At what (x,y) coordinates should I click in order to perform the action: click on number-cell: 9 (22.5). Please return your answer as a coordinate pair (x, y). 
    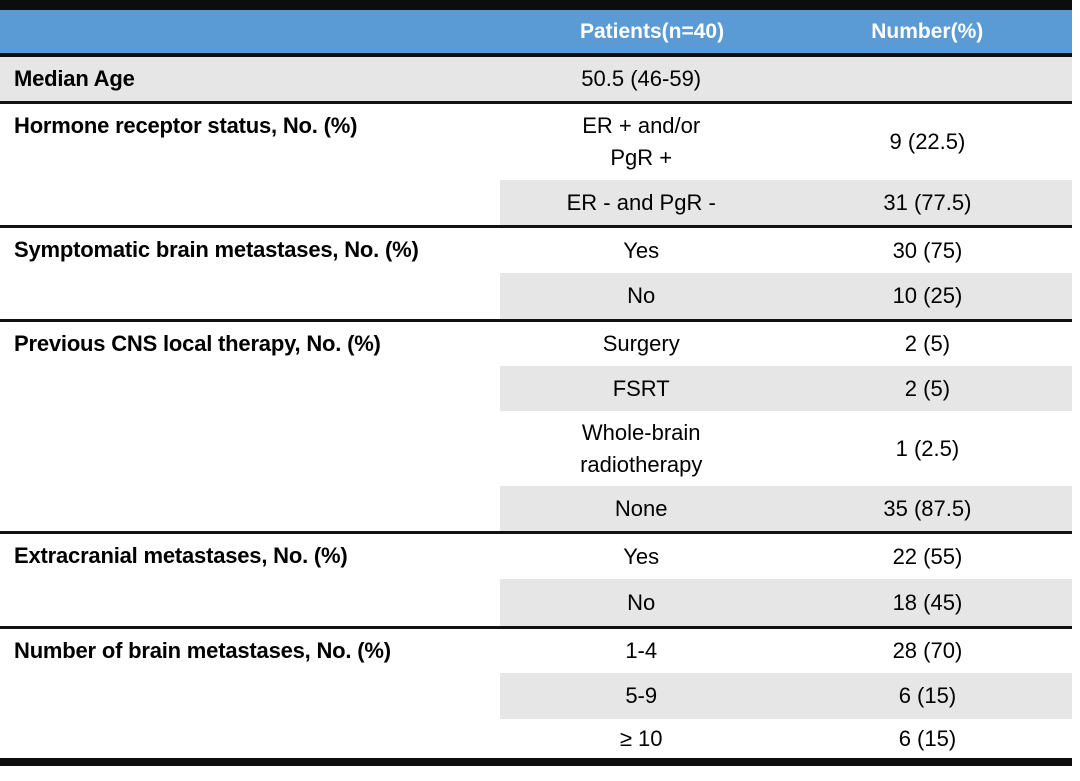
    Looking at the image, I should click on (927, 141).